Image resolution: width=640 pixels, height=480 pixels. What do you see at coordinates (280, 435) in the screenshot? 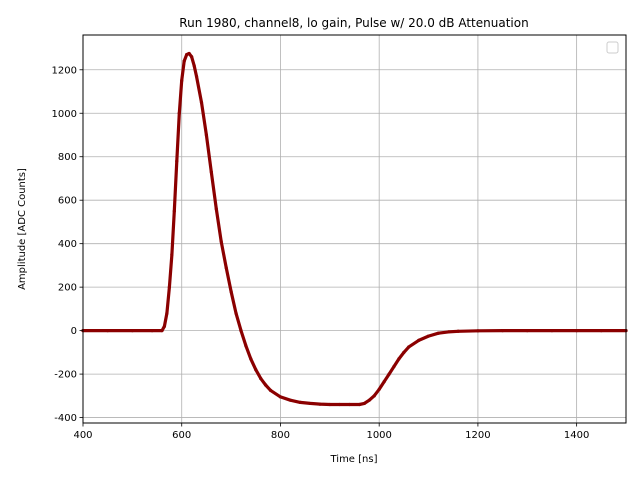
I see `x-tick-label: 800` at bounding box center [280, 435].